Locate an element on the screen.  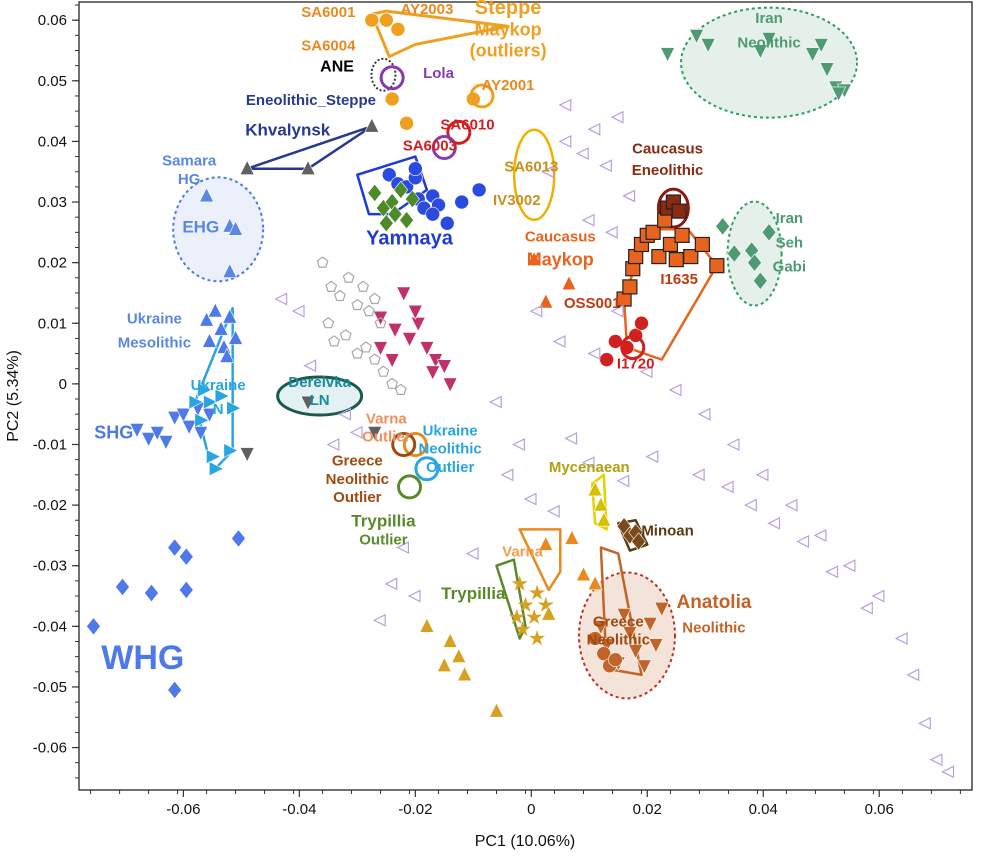
x-tick-label: -0.02 is located at coordinates (415, 809).